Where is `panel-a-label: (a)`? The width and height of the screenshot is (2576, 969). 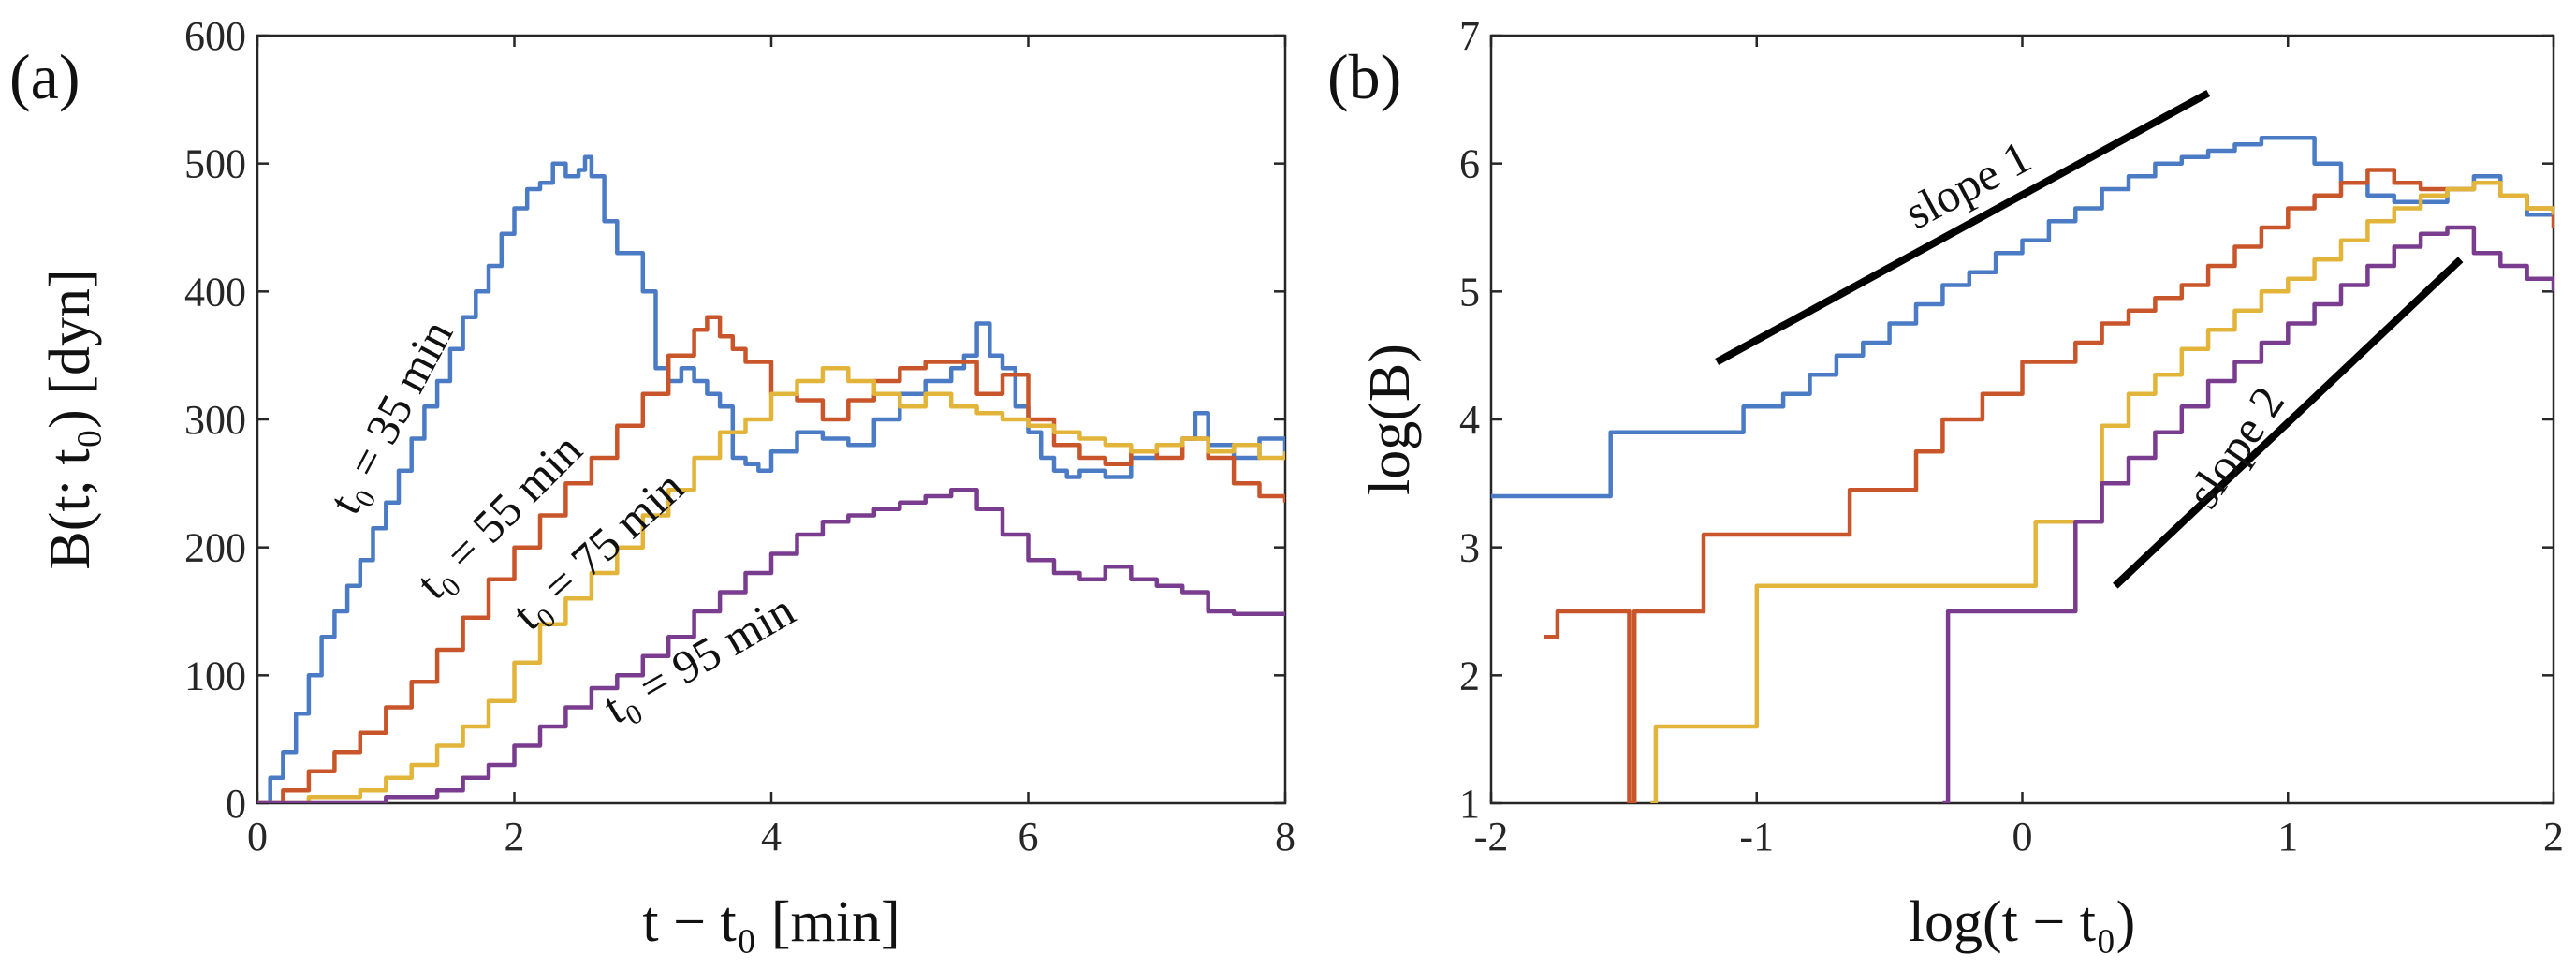
panel-a-label: (a) is located at coordinates (44, 76).